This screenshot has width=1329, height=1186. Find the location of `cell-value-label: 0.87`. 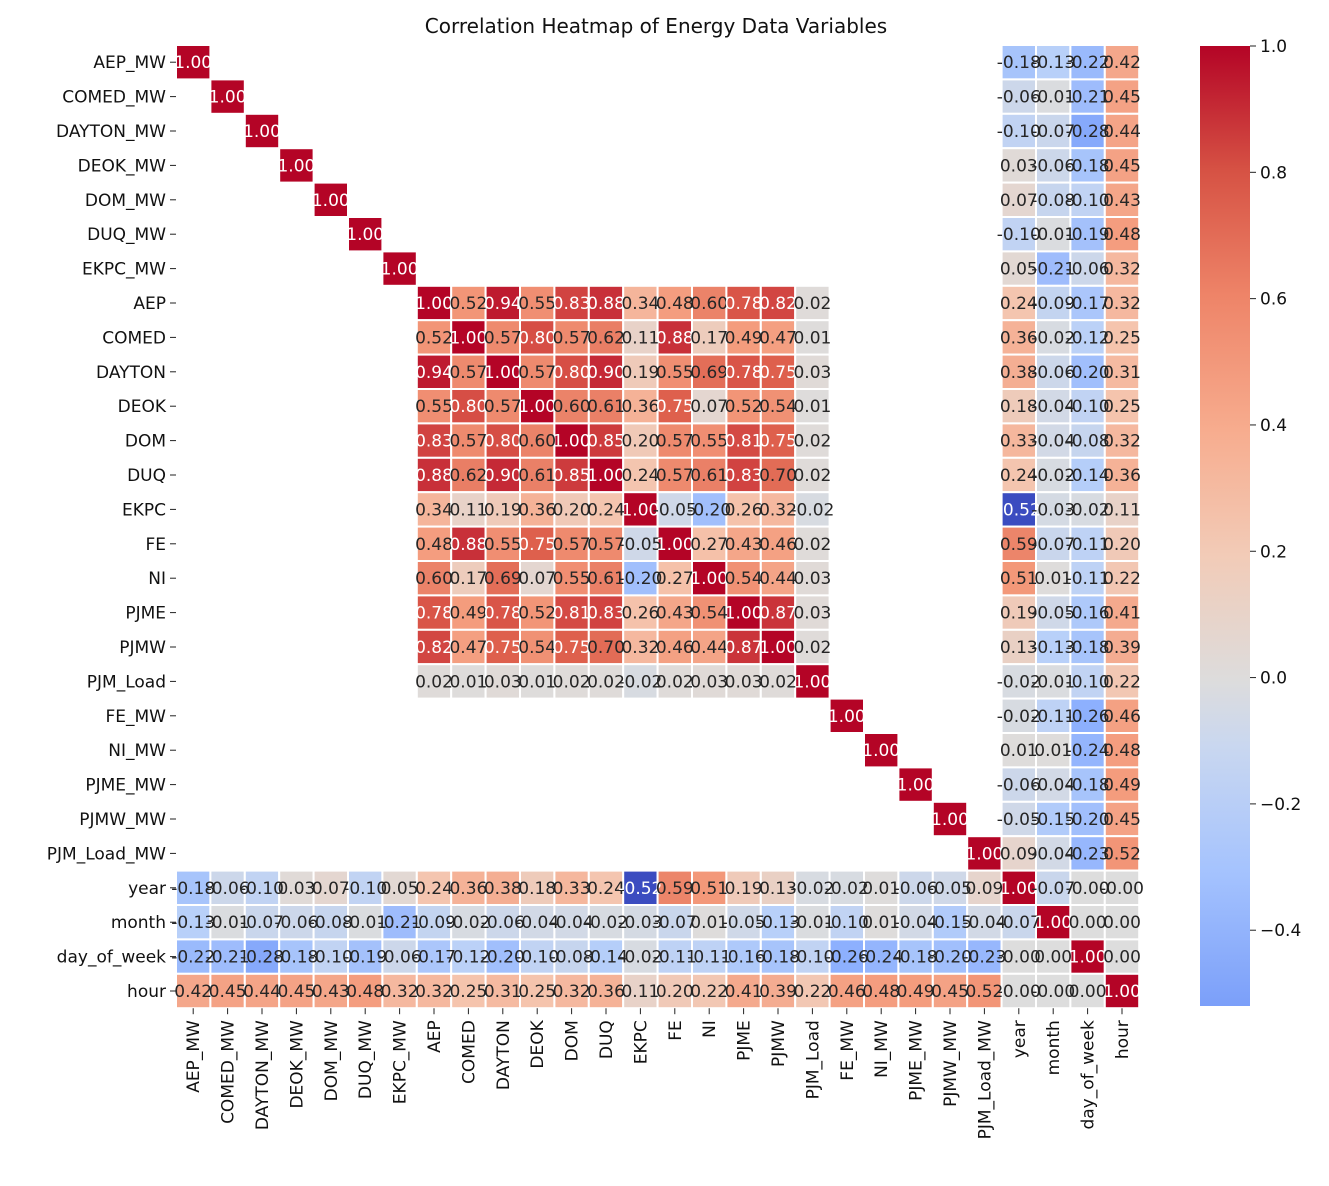

cell-value-label: 0.87 is located at coordinates (744, 648).